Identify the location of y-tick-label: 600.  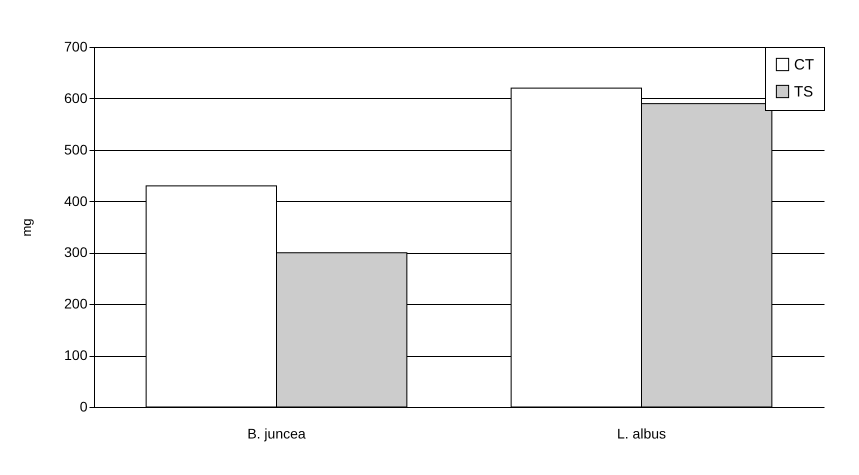
(76, 98).